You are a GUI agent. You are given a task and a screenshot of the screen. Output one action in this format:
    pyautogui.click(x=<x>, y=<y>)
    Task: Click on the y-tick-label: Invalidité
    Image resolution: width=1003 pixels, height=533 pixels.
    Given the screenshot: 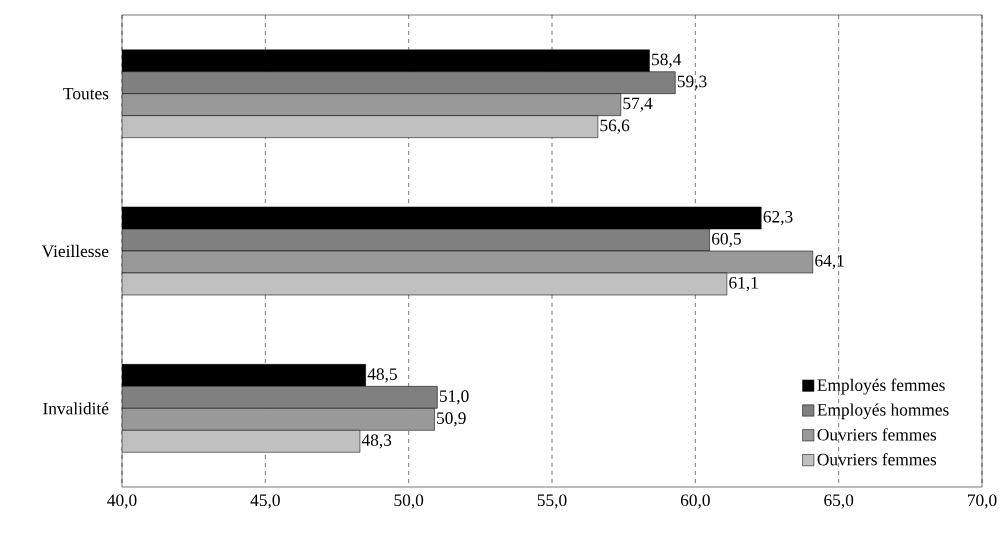 What is the action you would take?
    pyautogui.click(x=76, y=408)
    